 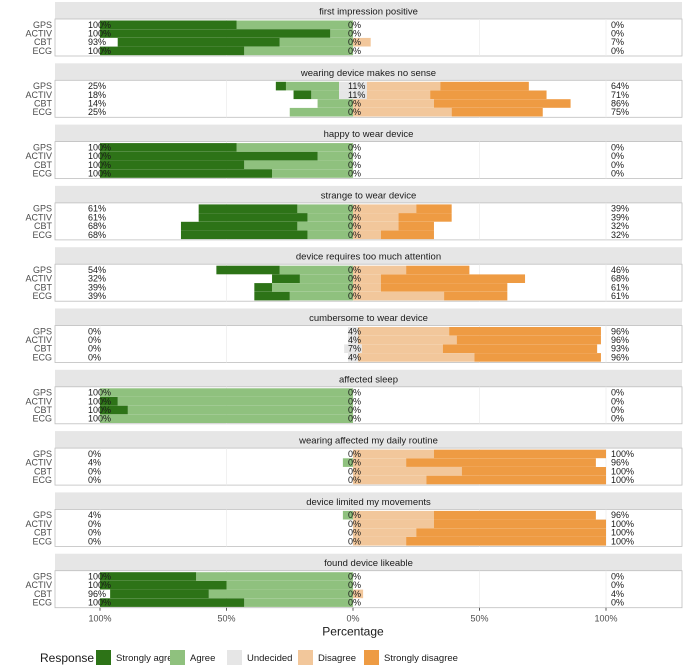 I want to click on panel-title-device-requires-too-much-attention: device requires too much attention, so click(x=368, y=257).